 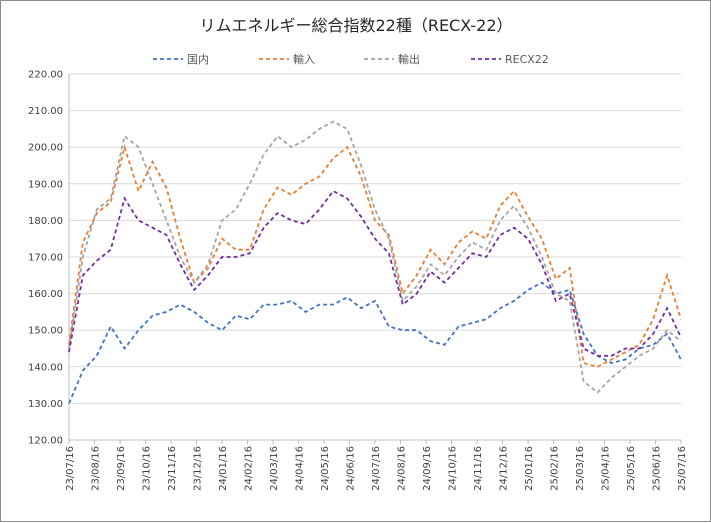 I want to click on x-tick-label: 25/03/16, so click(x=580, y=468).